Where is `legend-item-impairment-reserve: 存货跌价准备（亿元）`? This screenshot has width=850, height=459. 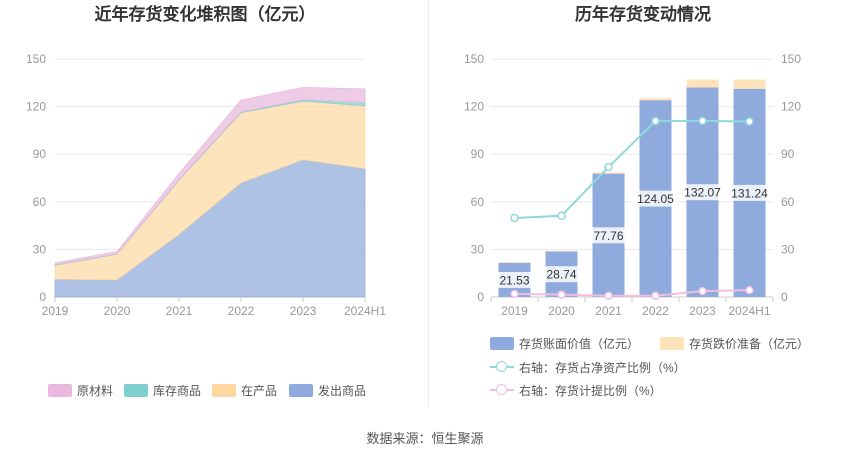 legend-item-impairment-reserve: 存货跌价准备（亿元） is located at coordinates (734, 343).